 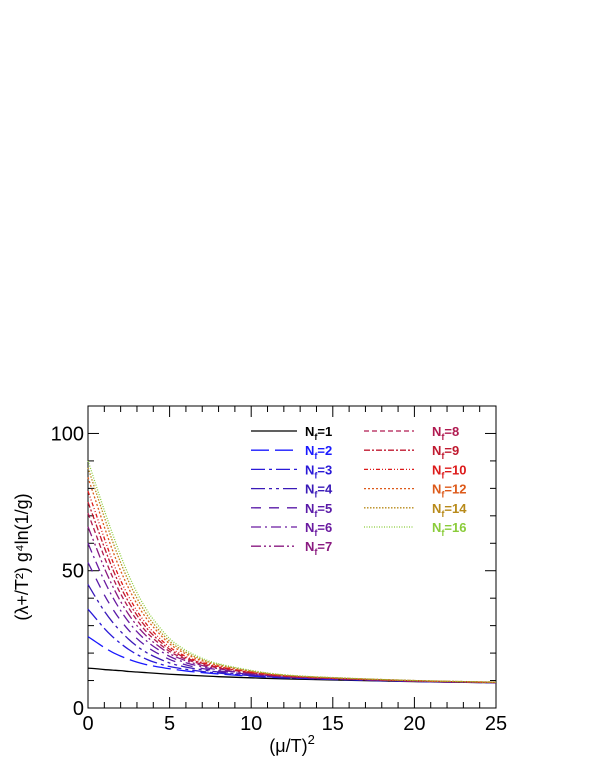 What do you see at coordinates (319, 491) in the screenshot?
I see `legend-label: Nf=4` at bounding box center [319, 491].